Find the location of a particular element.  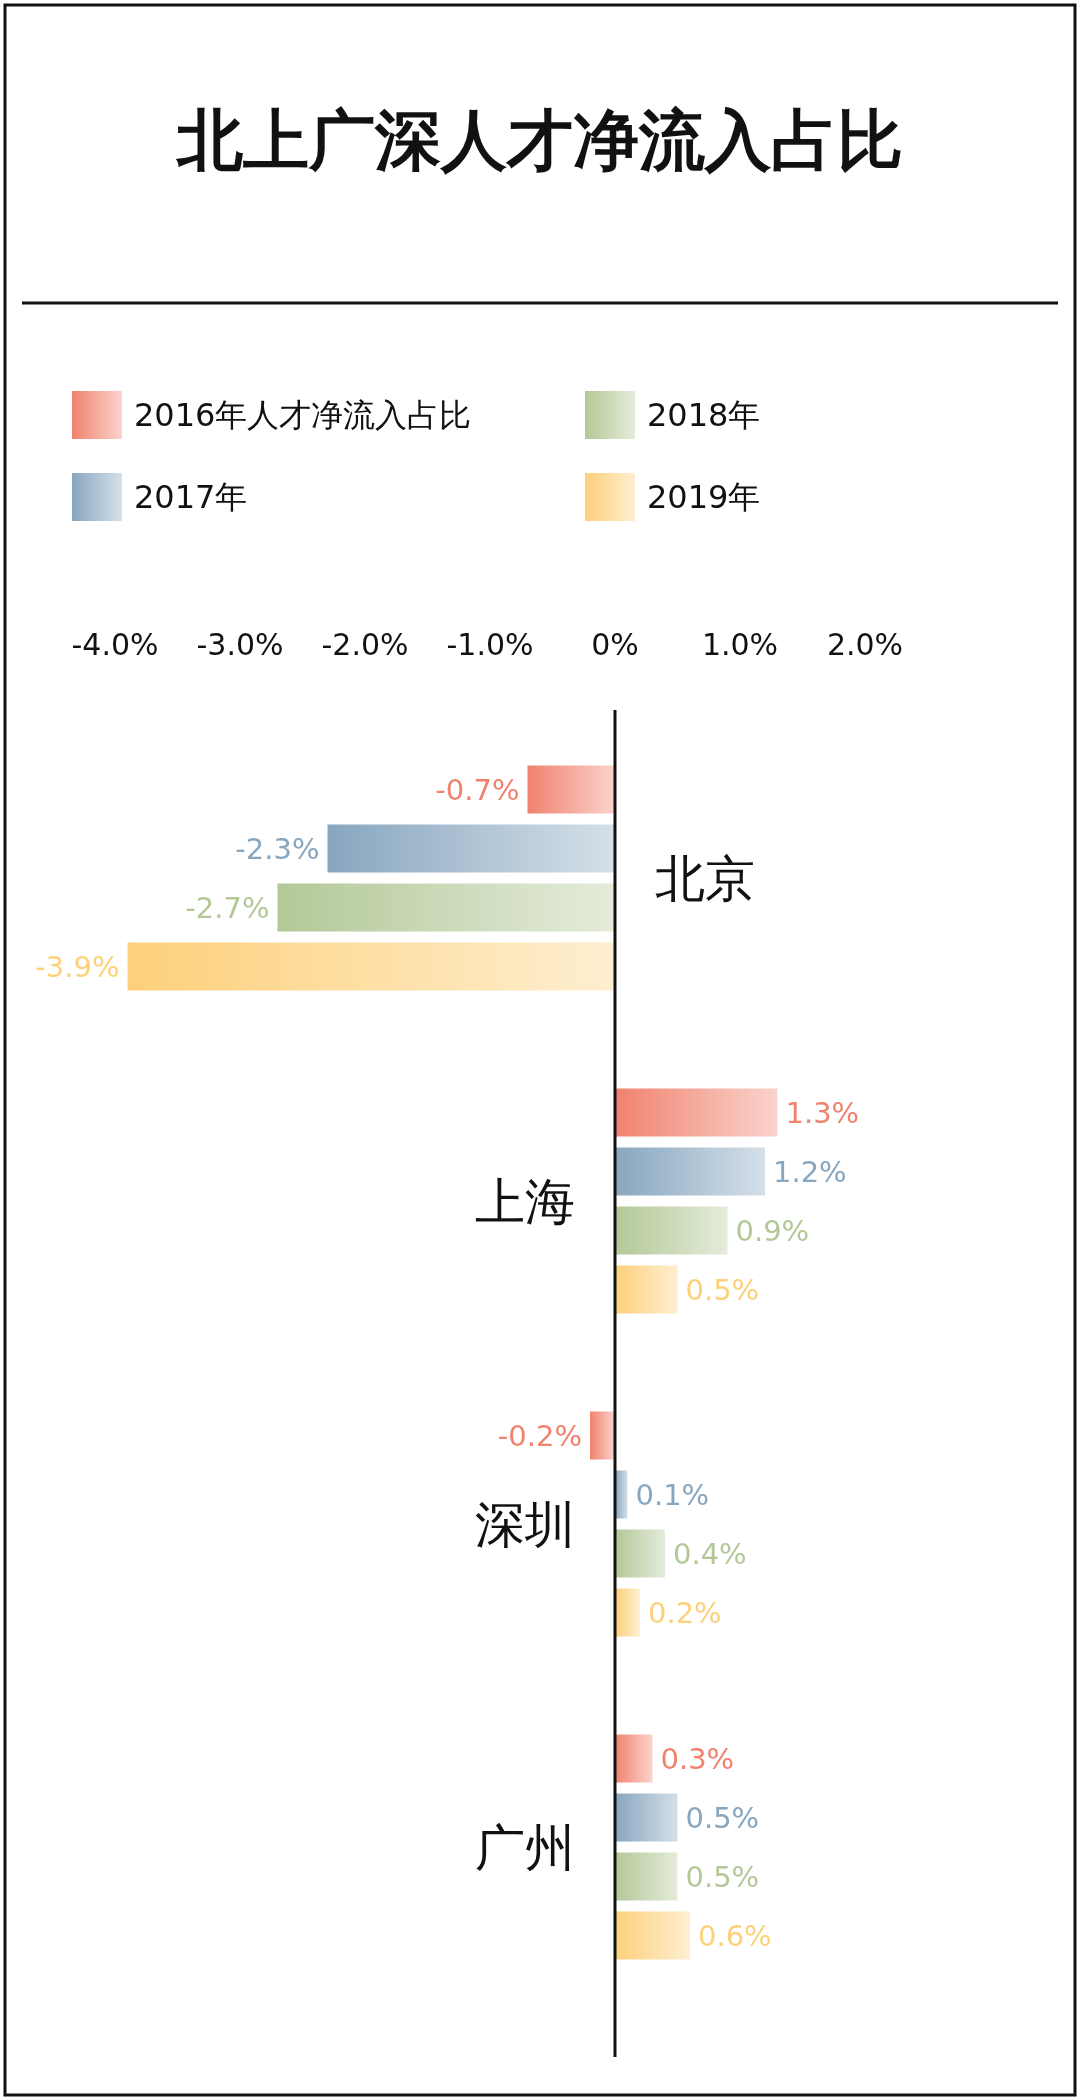

x-tick-label: -3.0% is located at coordinates (240, 644).